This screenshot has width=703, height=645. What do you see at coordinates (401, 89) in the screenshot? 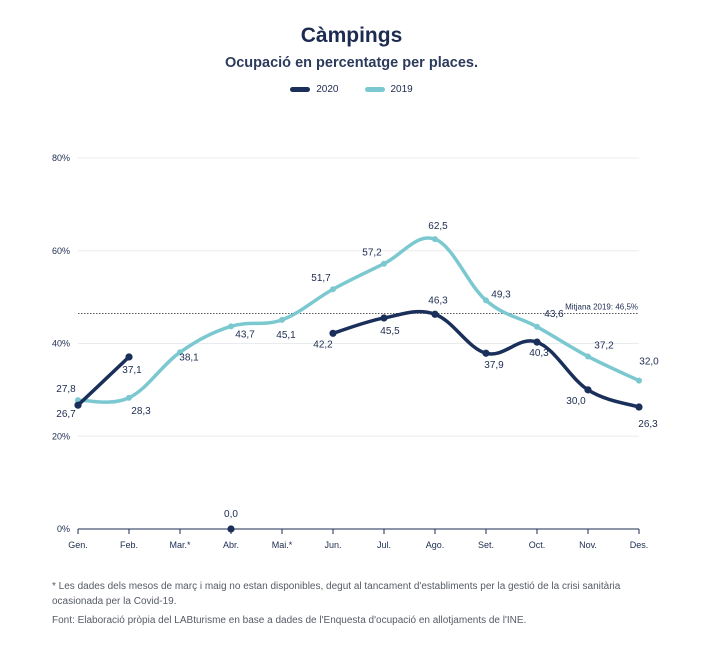
I see `legend-label-2019: 2019` at bounding box center [401, 89].